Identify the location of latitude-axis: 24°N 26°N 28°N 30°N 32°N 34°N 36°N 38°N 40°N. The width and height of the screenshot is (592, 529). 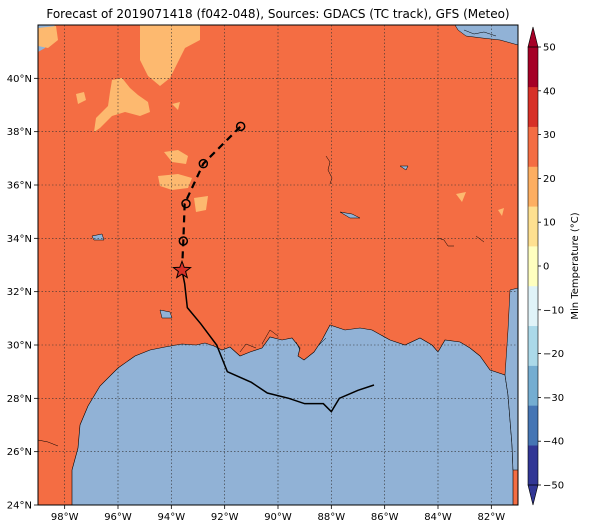
(22, 293).